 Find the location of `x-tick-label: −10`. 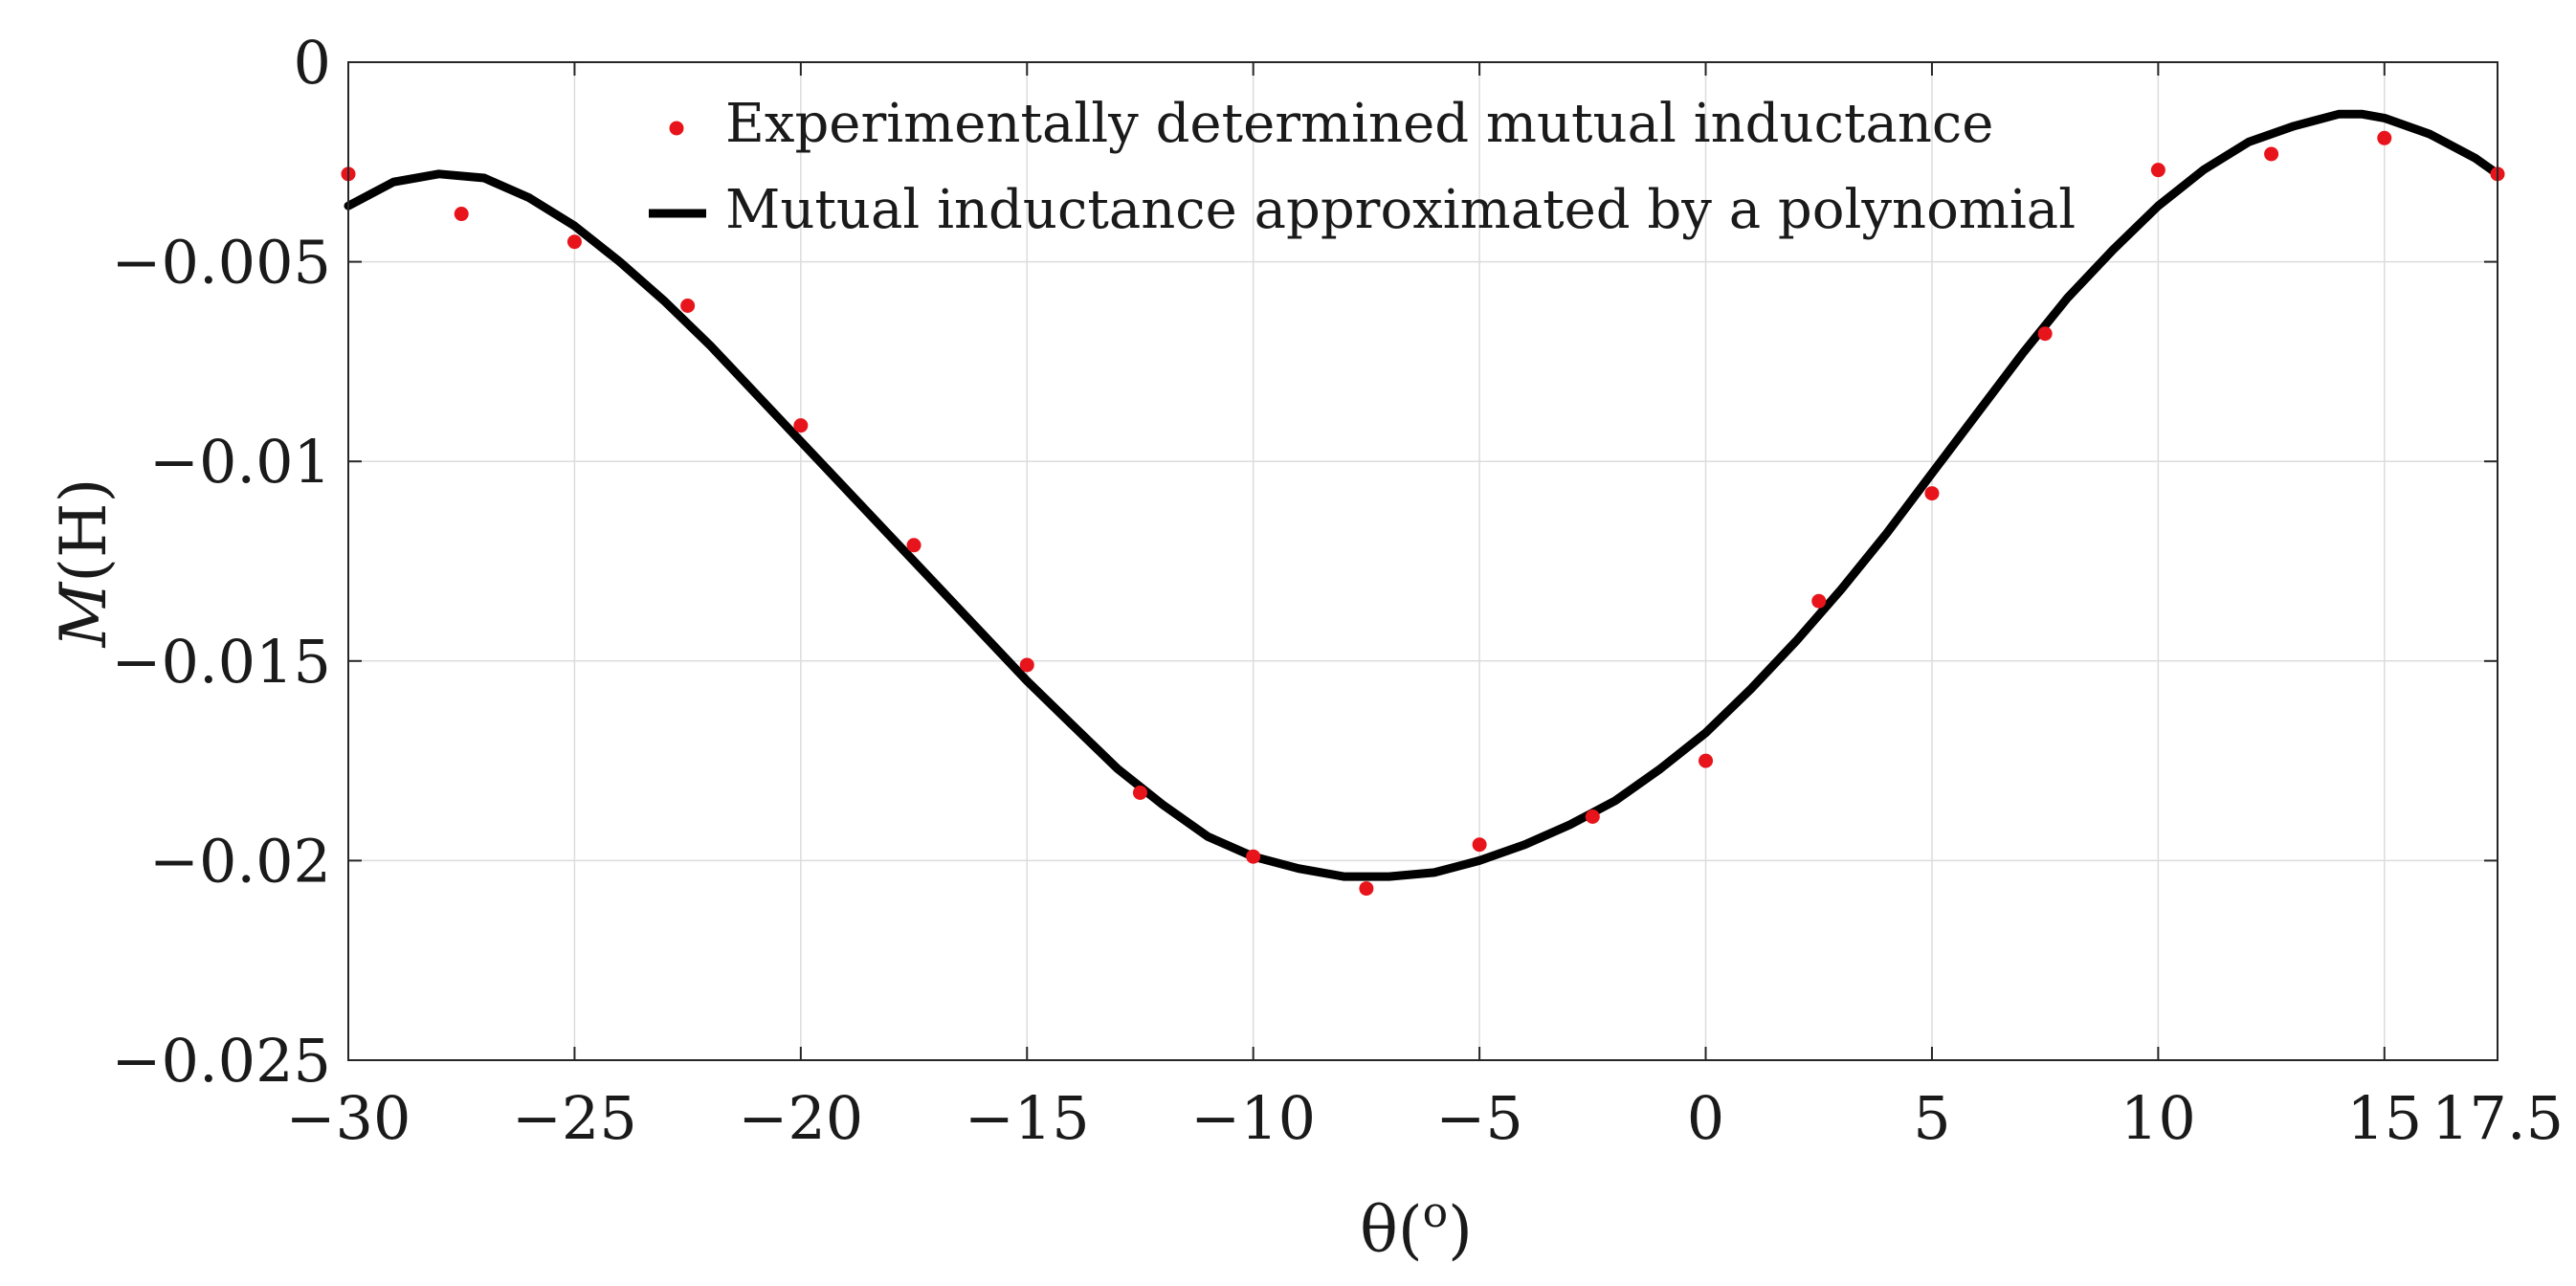

x-tick-label: −10 is located at coordinates (1253, 1118).